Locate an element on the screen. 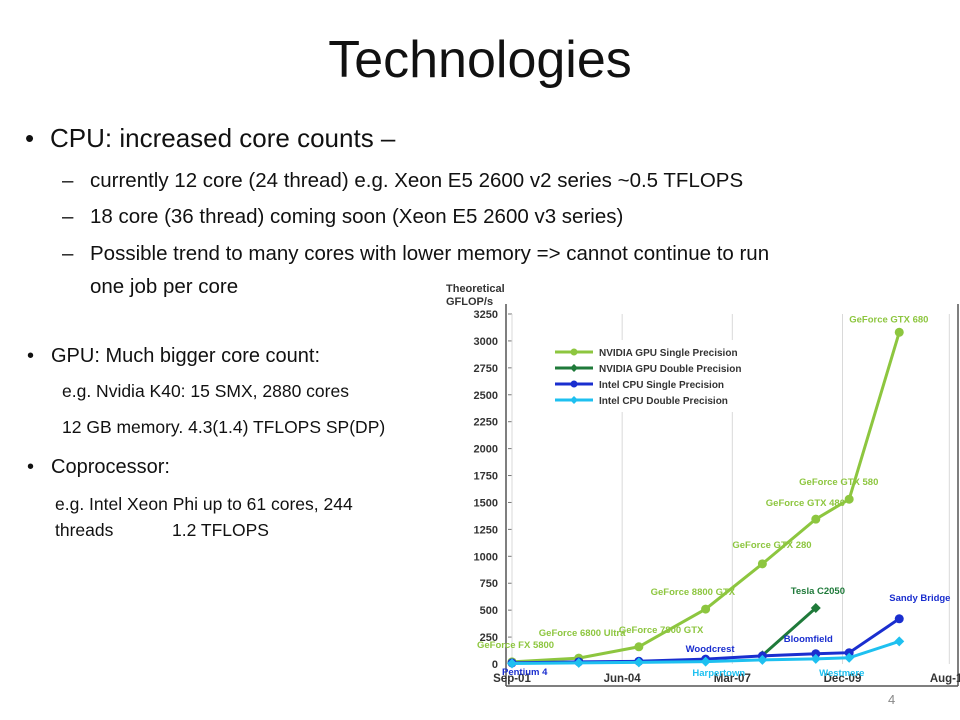 Image resolution: width=960 pixels, height=720 pixels. y-tick-label: 2500 is located at coordinates (486, 396).